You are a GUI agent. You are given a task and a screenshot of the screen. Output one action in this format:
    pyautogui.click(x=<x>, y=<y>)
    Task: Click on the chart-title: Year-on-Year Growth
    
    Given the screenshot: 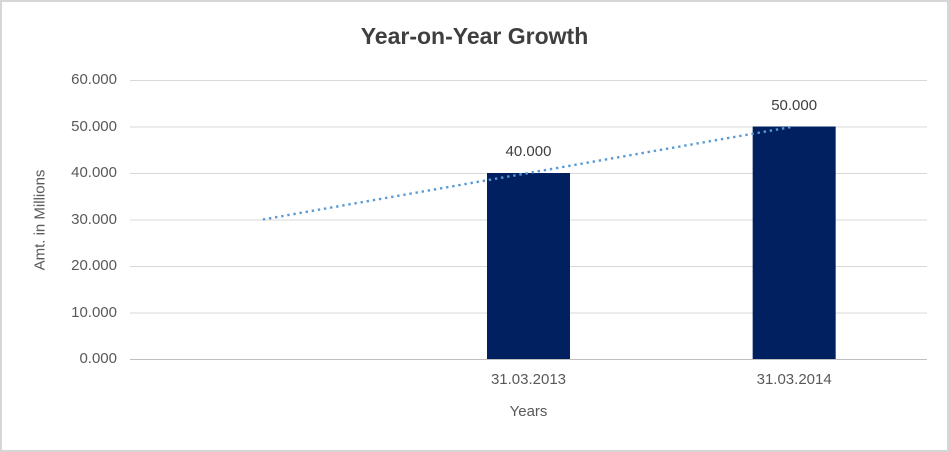 What is the action you would take?
    pyautogui.click(x=474, y=36)
    